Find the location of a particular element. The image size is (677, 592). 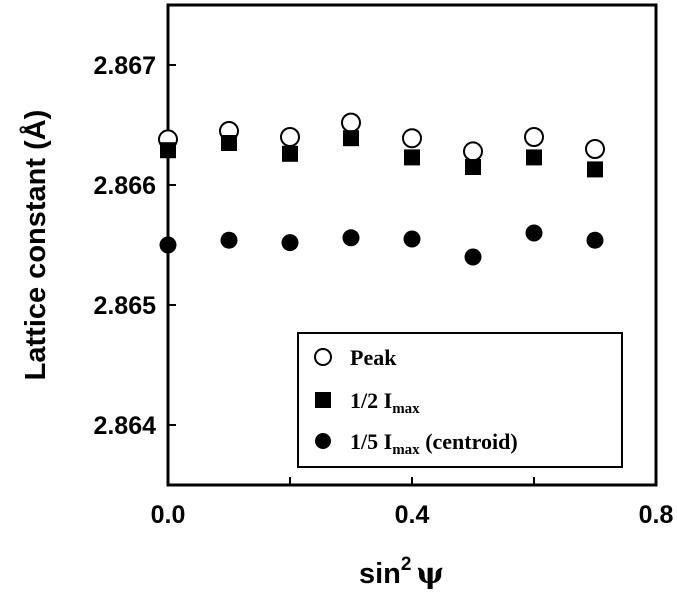

legend-half-imax-sub: max is located at coordinates (406, 409).